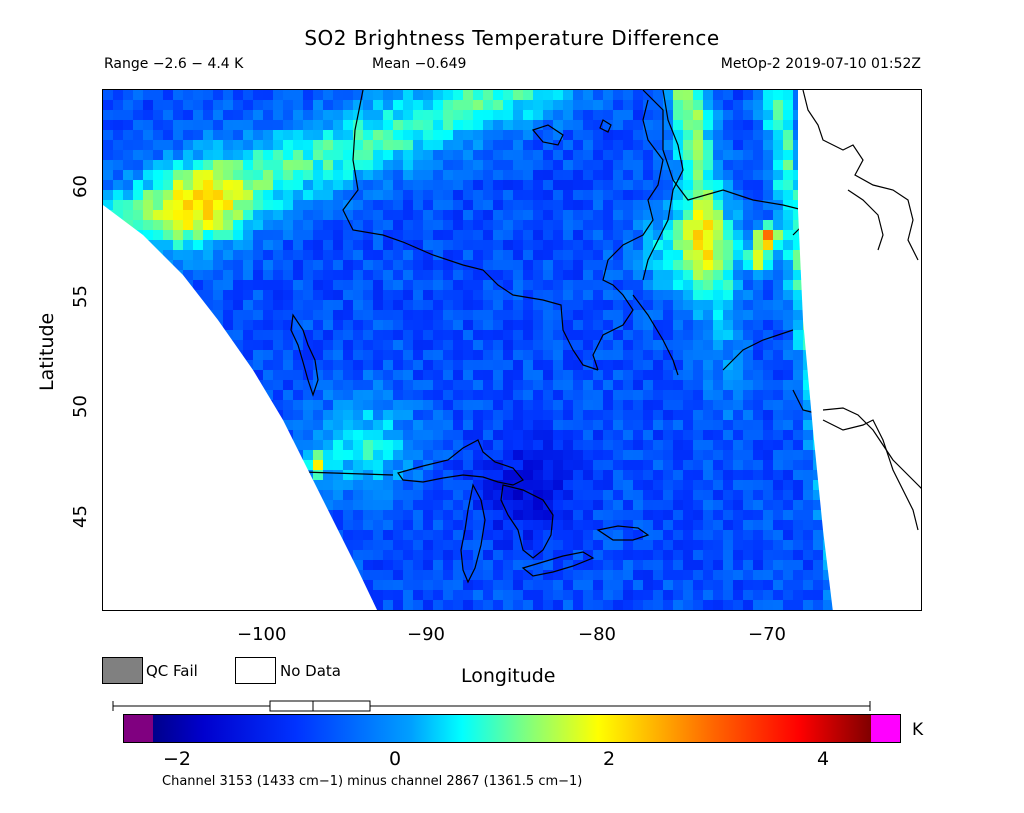  I want to click on lake-winnipeg, so click(304, 355).